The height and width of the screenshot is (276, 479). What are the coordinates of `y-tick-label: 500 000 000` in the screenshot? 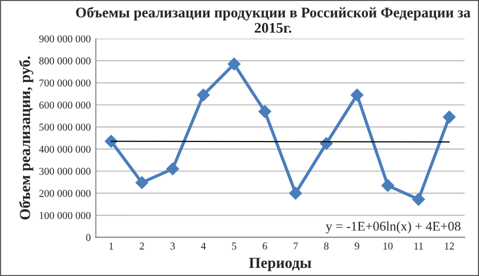 It's located at (65, 127).